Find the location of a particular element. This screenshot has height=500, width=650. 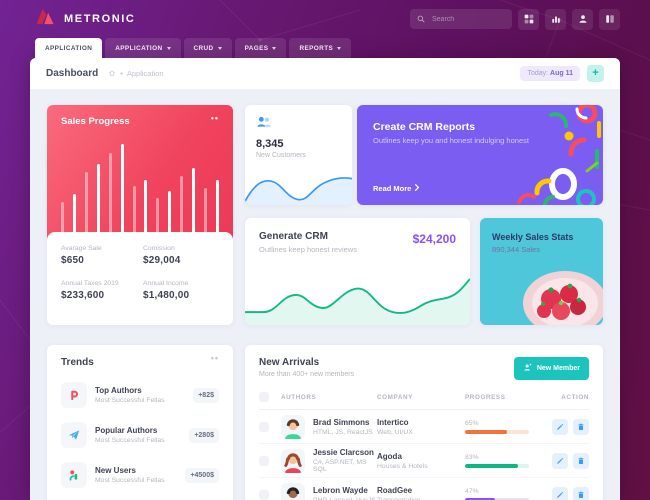

customers-count: 8,345 is located at coordinates (270, 144).